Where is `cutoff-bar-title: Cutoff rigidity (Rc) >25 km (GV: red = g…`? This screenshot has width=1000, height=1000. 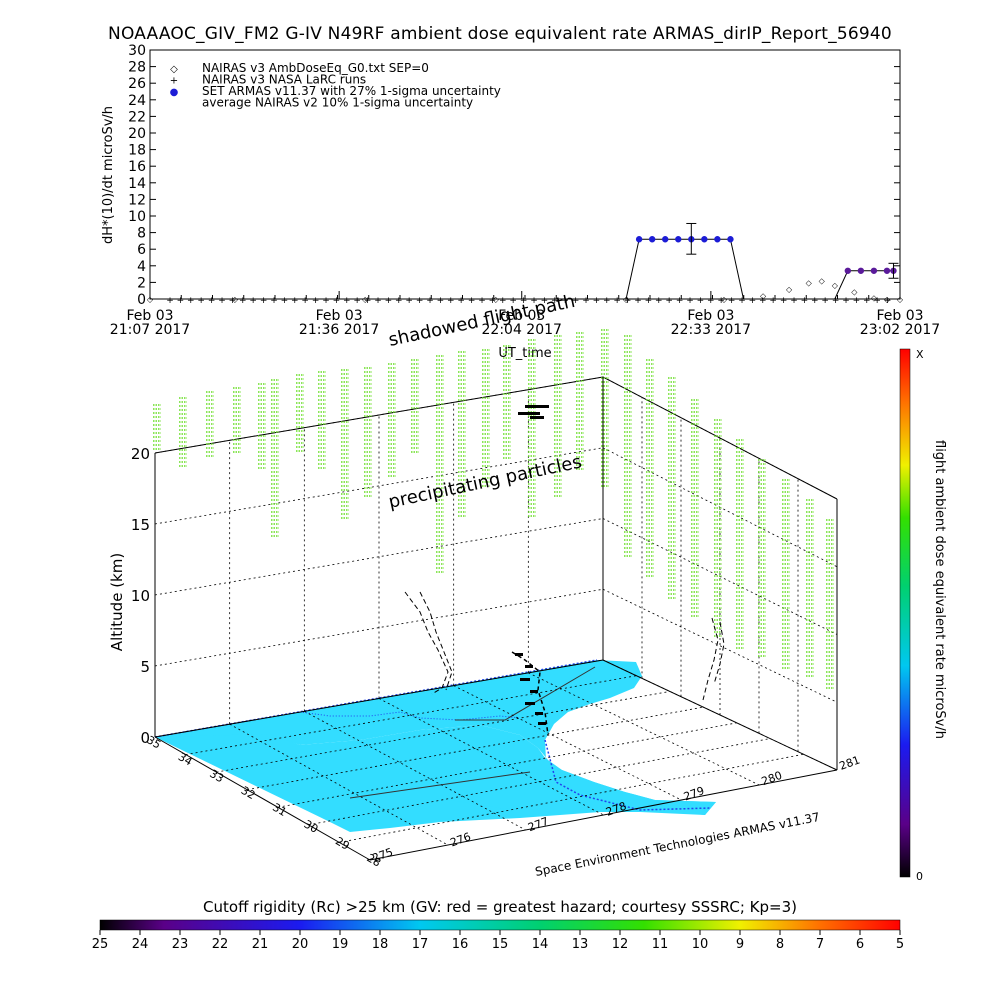
cutoff-bar-title: Cutoff rigidity (Rc) >25 km (GV: red = g… is located at coordinates (500, 907).